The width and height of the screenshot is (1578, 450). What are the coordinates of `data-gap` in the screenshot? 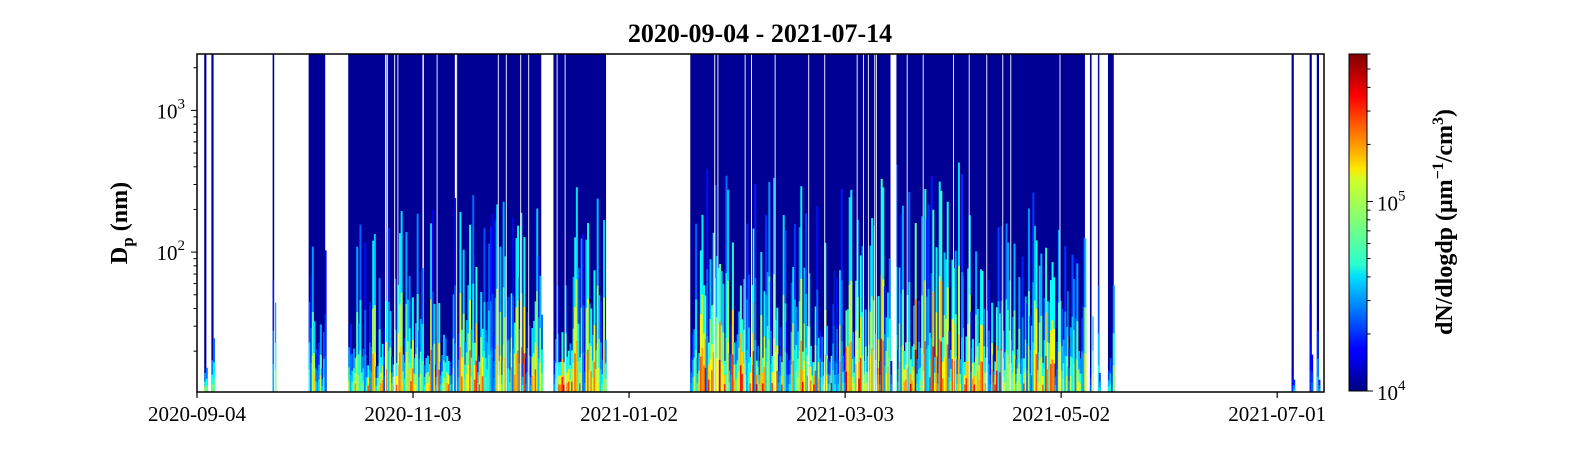 It's located at (751, 223).